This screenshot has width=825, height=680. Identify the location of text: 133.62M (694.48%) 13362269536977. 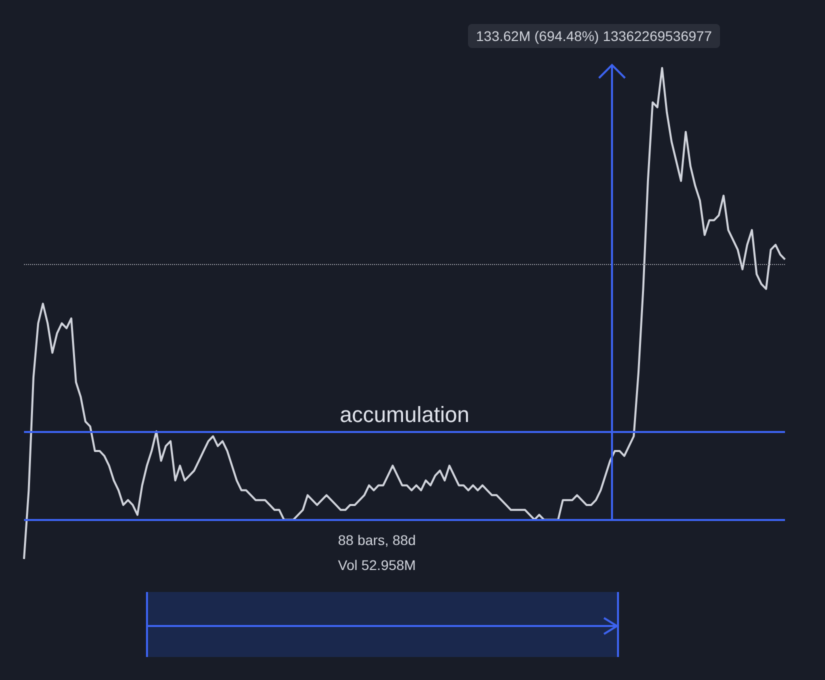
(594, 36).